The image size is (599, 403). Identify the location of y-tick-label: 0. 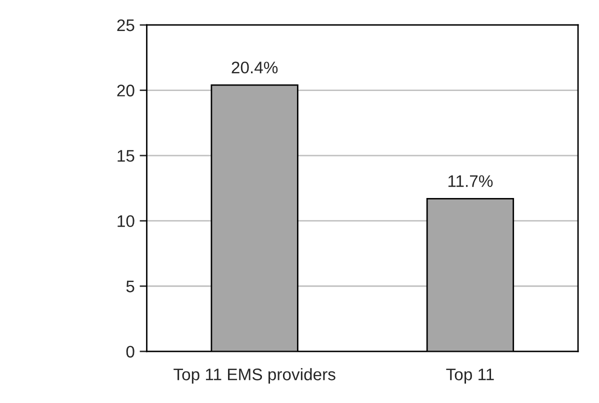
(130, 352).